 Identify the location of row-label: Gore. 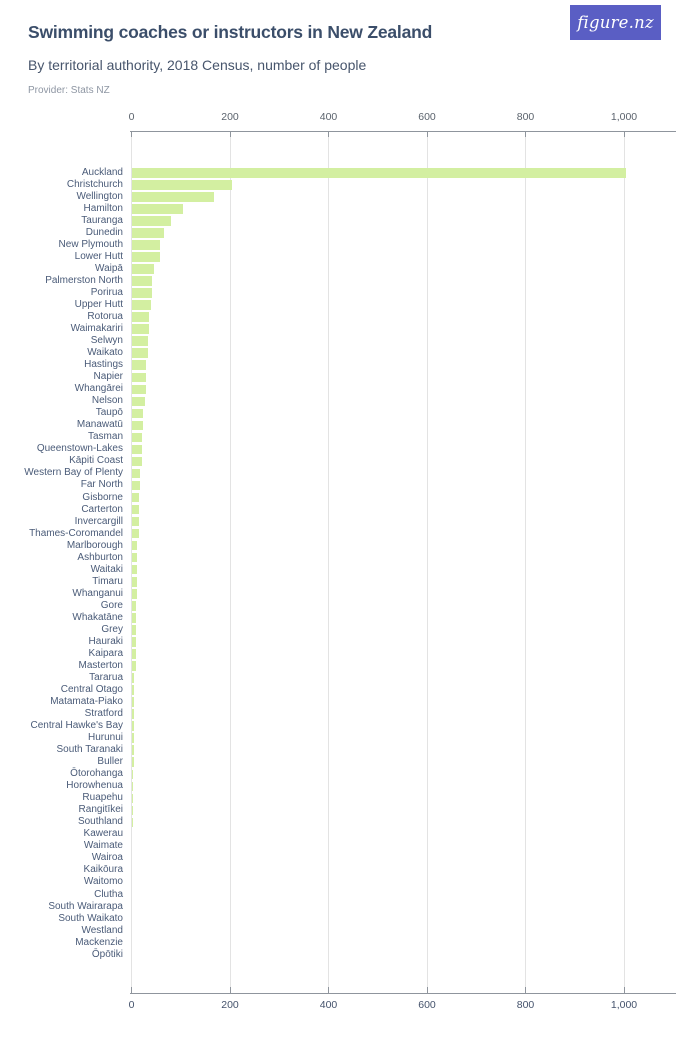
(111, 605).